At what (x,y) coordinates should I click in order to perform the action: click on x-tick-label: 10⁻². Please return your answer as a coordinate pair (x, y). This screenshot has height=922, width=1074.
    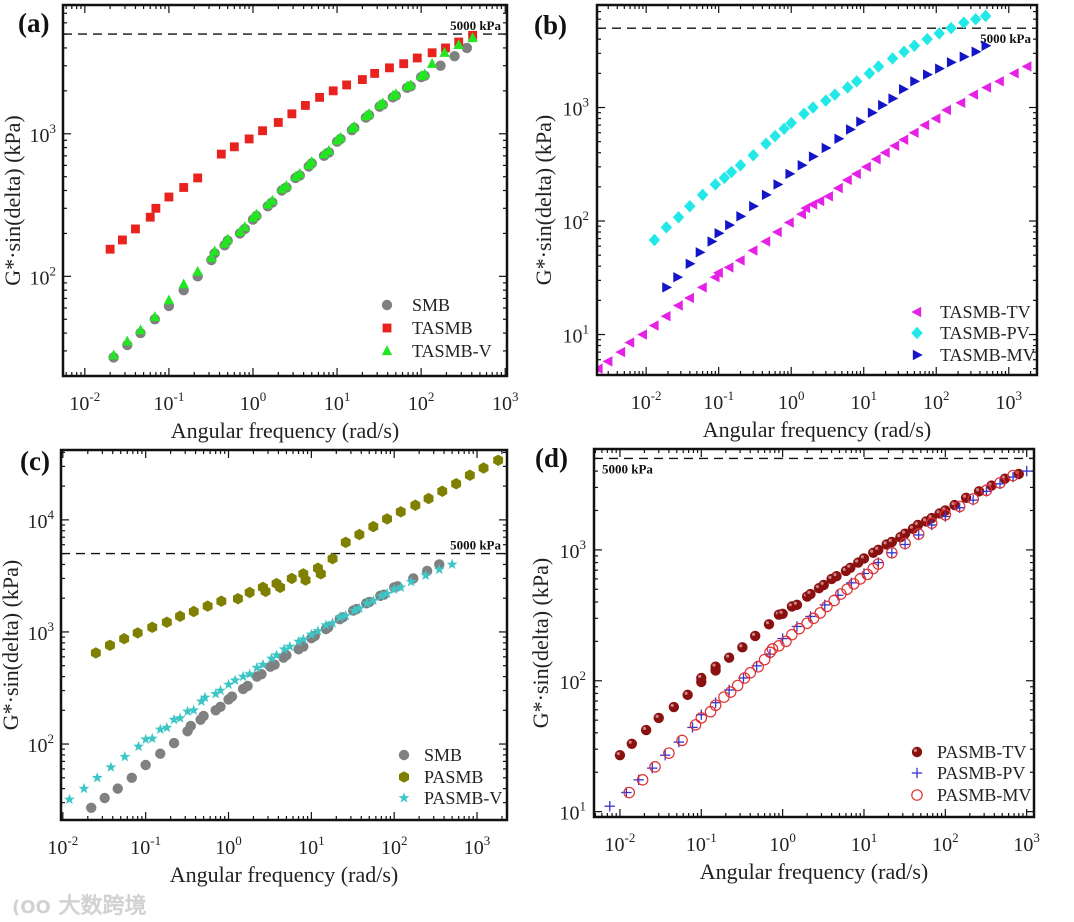
    Looking at the image, I should click on (84, 402).